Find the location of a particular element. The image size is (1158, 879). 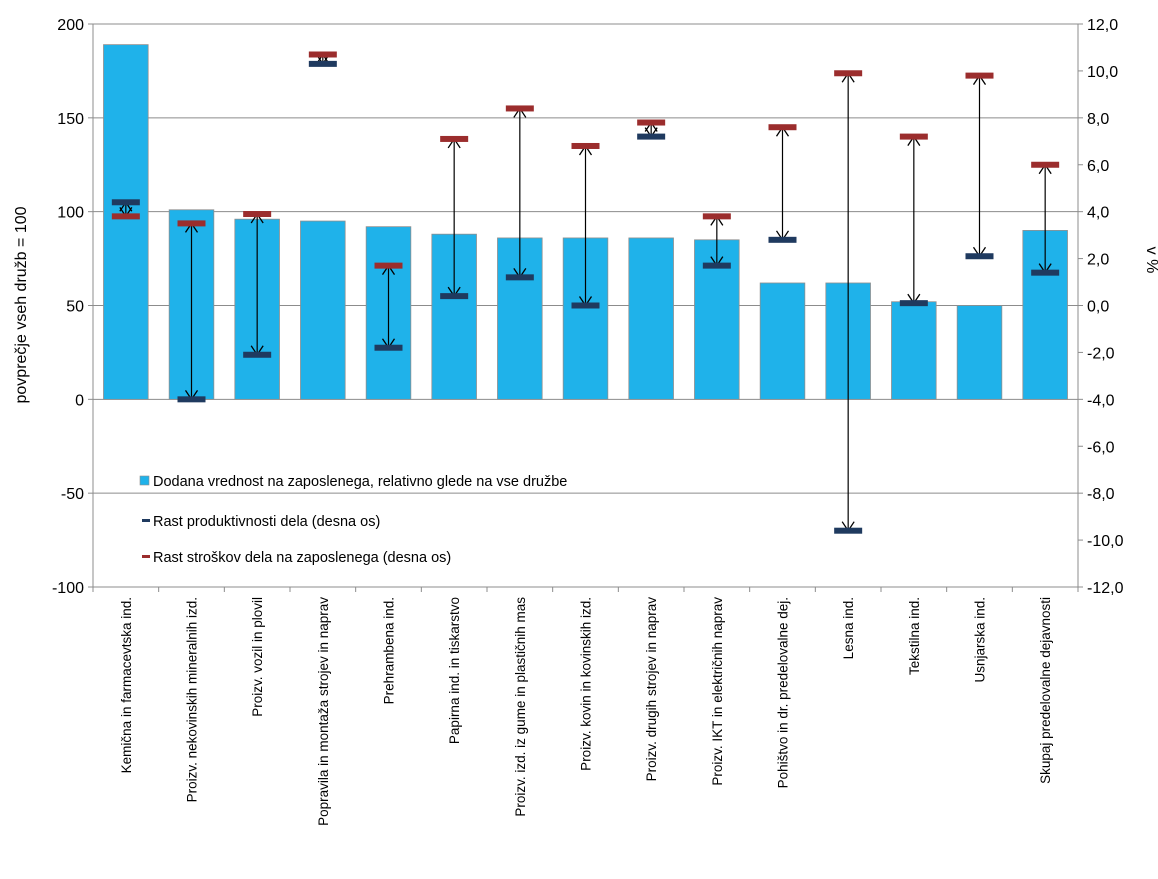

left-axis-ticks: -100 -50 0 50 100 150 200 is located at coordinates (72, 307).